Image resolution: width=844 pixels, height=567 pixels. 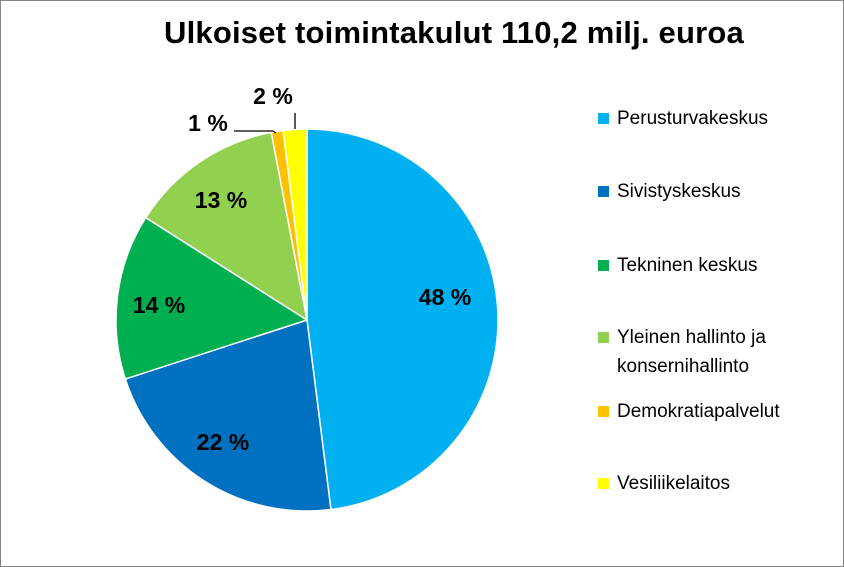 I want to click on legend-label-line: Demokratiapalvelut, so click(x=698, y=411).